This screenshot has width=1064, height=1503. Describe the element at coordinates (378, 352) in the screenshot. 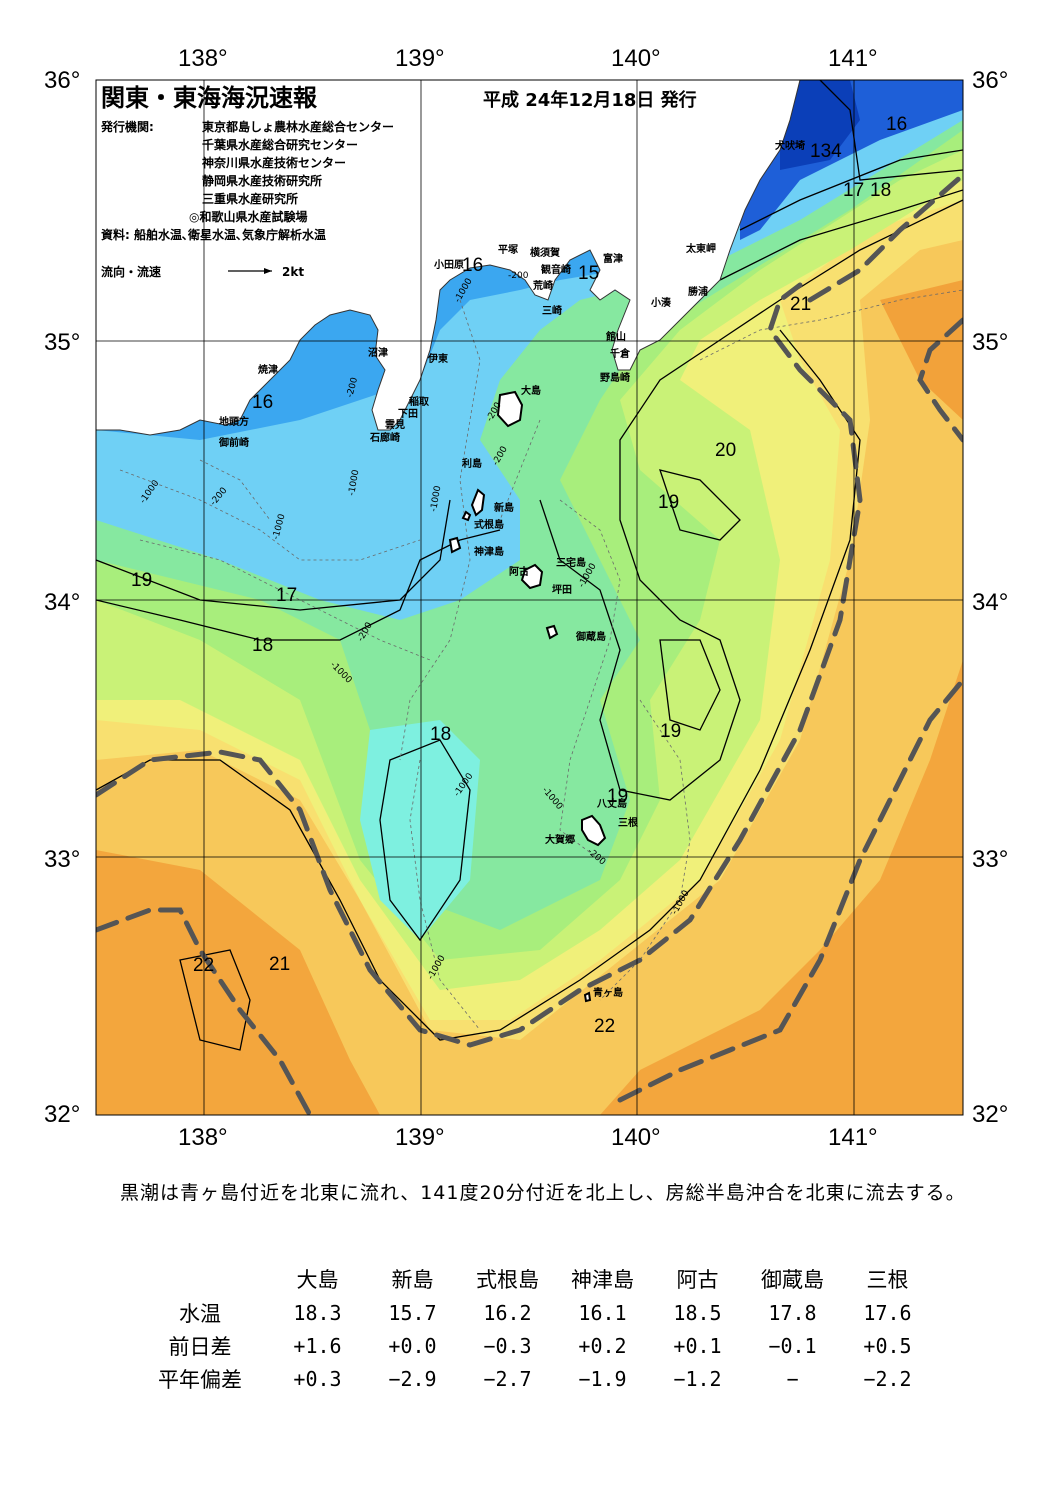

I see `place-label: 沼津` at that location.